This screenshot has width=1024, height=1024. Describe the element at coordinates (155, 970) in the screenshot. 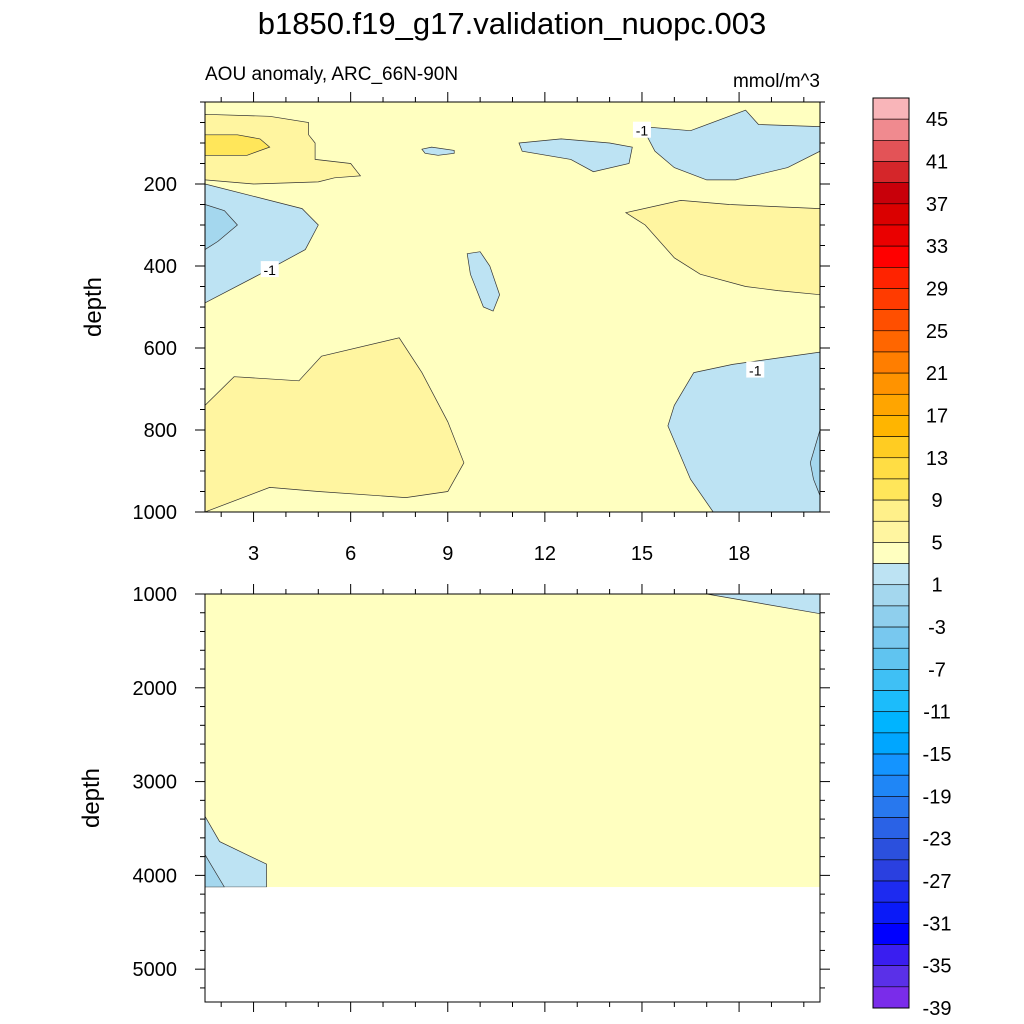

I see `y-tick-label: 5000` at that location.